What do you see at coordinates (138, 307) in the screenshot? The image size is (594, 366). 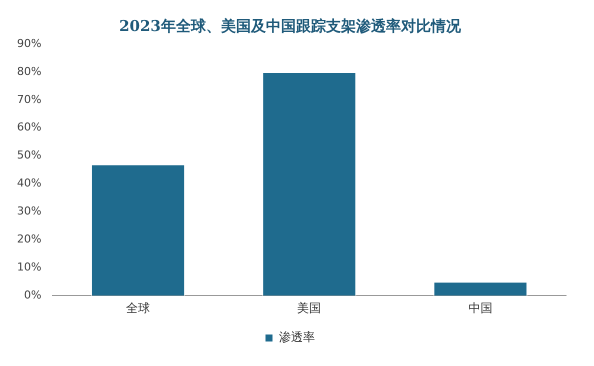 I see `x-tick-label: 全球` at bounding box center [138, 307].